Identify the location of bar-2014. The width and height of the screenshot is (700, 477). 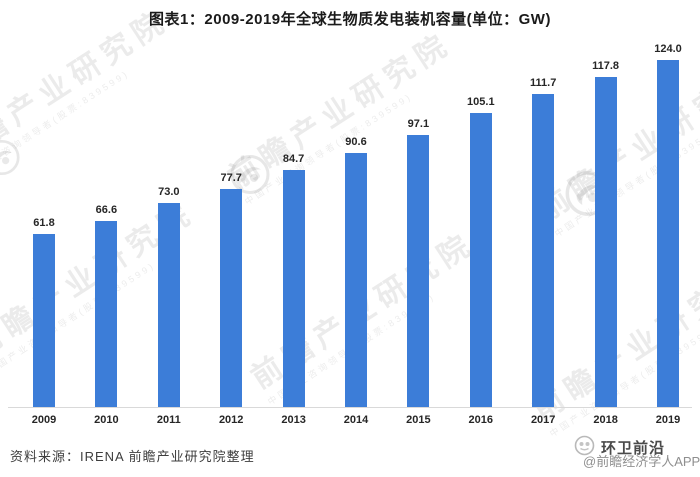
(356, 280).